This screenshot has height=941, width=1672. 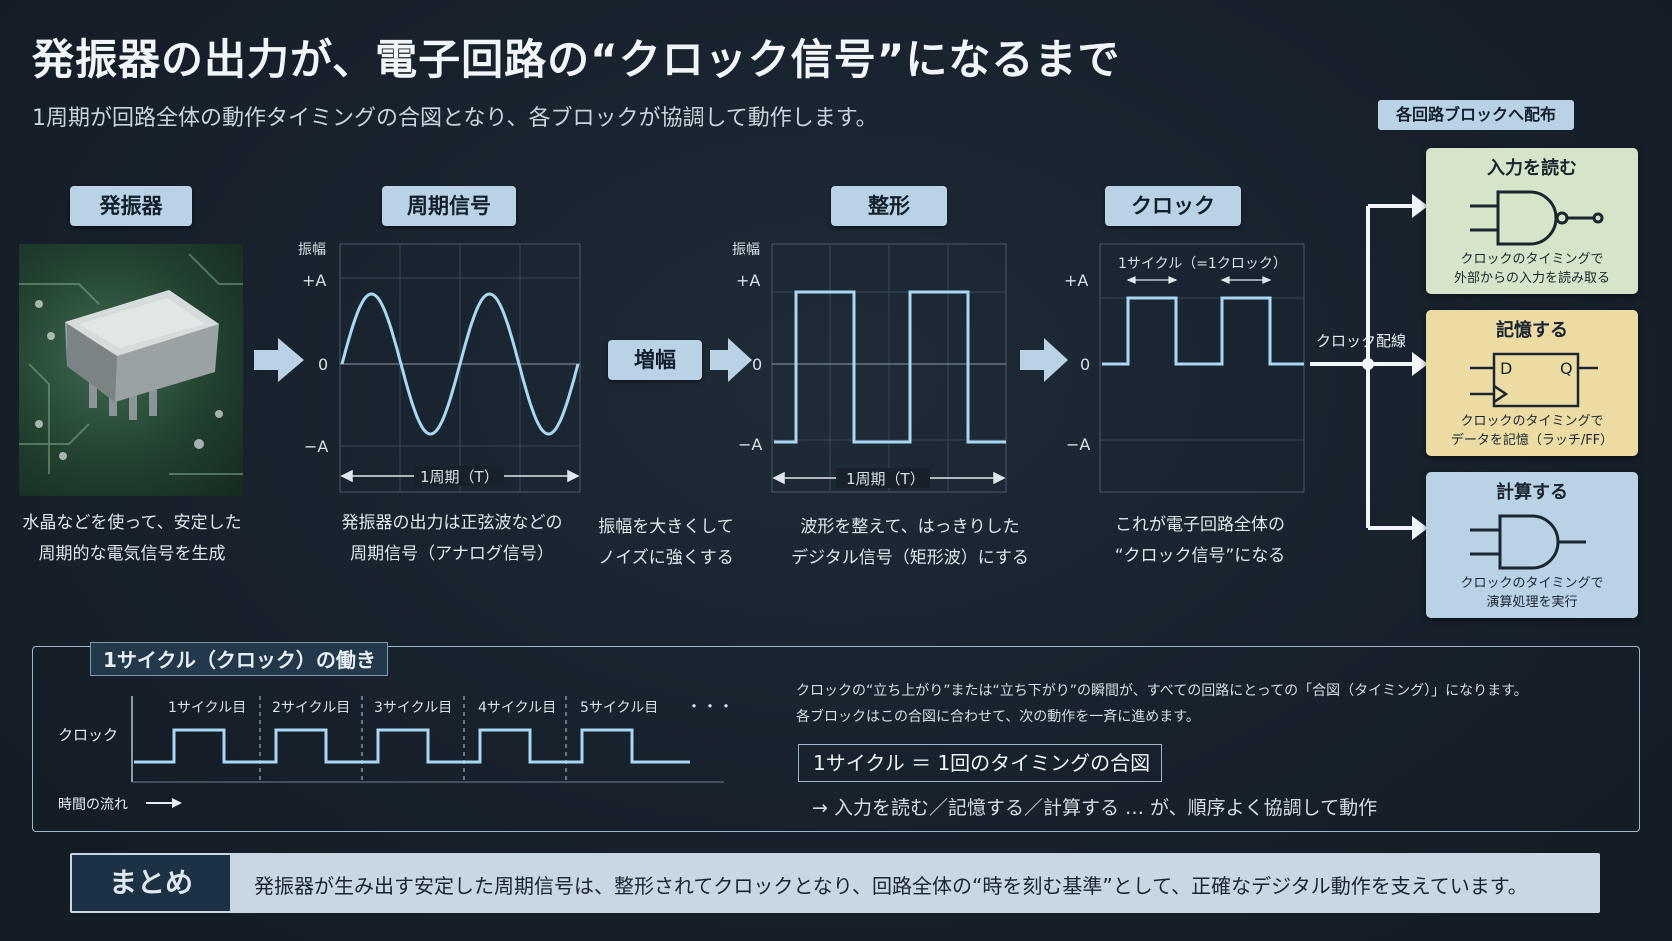 I want to click on shaping-caption-2: デジタル信号（矩形波）にする, so click(x=910, y=558).